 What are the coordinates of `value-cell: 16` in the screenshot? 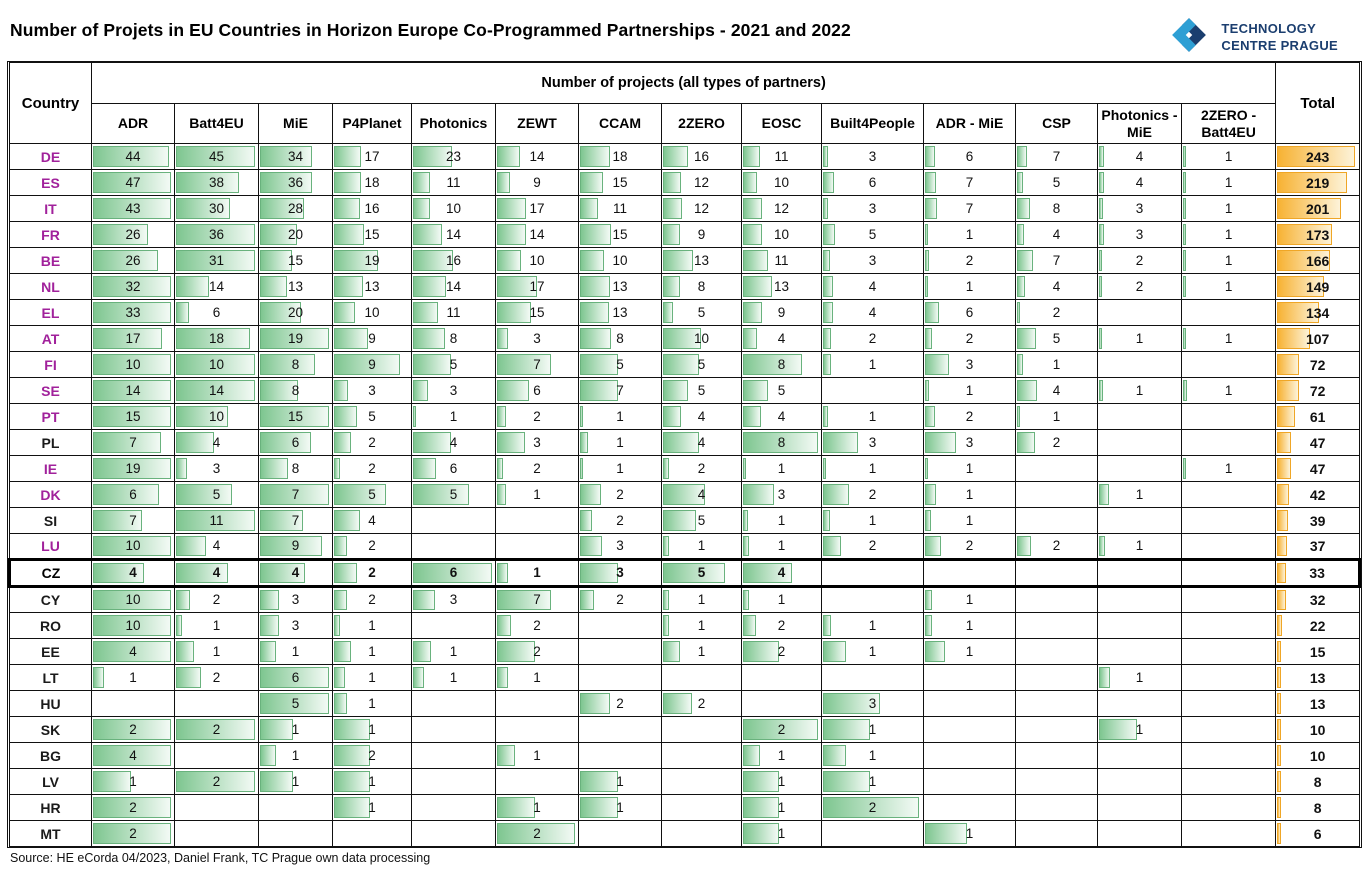 It's located at (701, 156).